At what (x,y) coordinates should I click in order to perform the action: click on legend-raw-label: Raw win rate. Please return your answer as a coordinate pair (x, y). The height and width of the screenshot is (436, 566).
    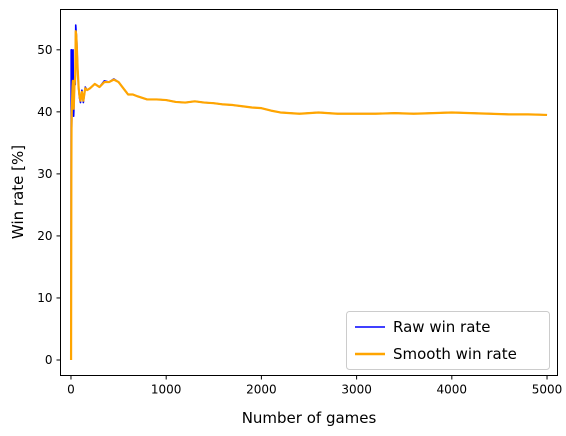
    Looking at the image, I should click on (442, 327).